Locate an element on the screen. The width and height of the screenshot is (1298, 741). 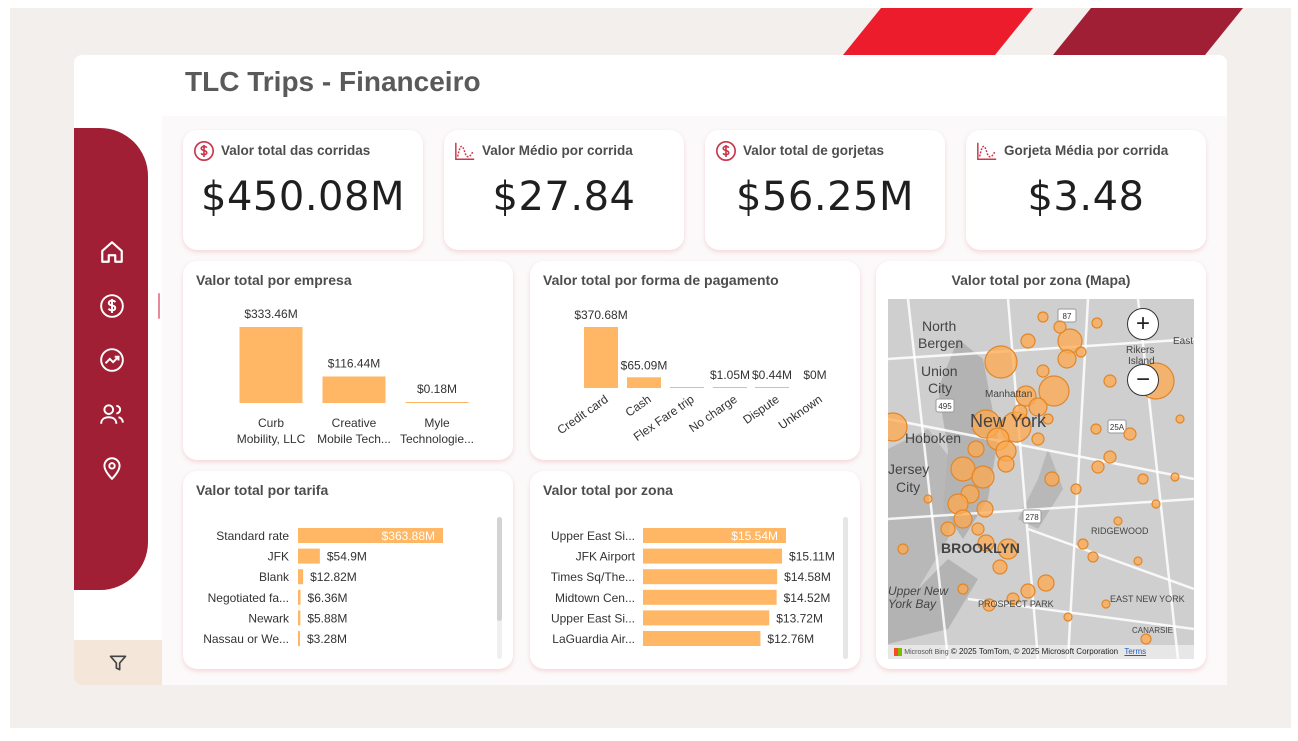
category-label-4: Newark is located at coordinates (269, 618).